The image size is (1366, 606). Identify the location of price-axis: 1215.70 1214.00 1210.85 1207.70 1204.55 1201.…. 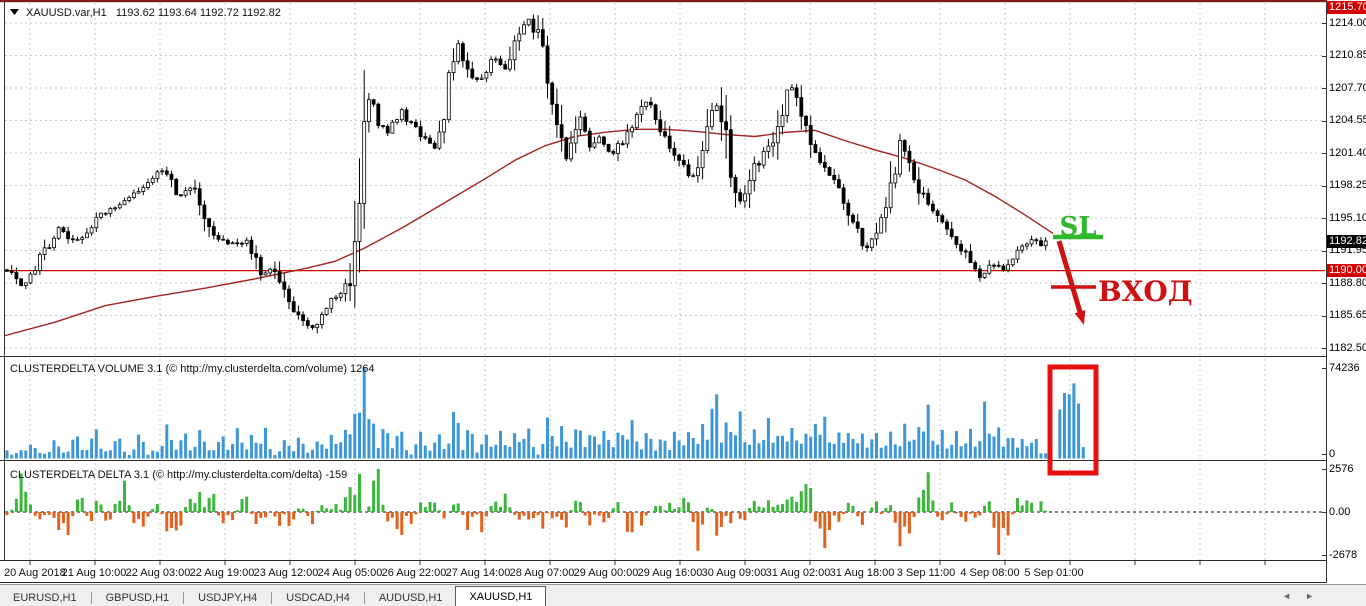
(1344, 291).